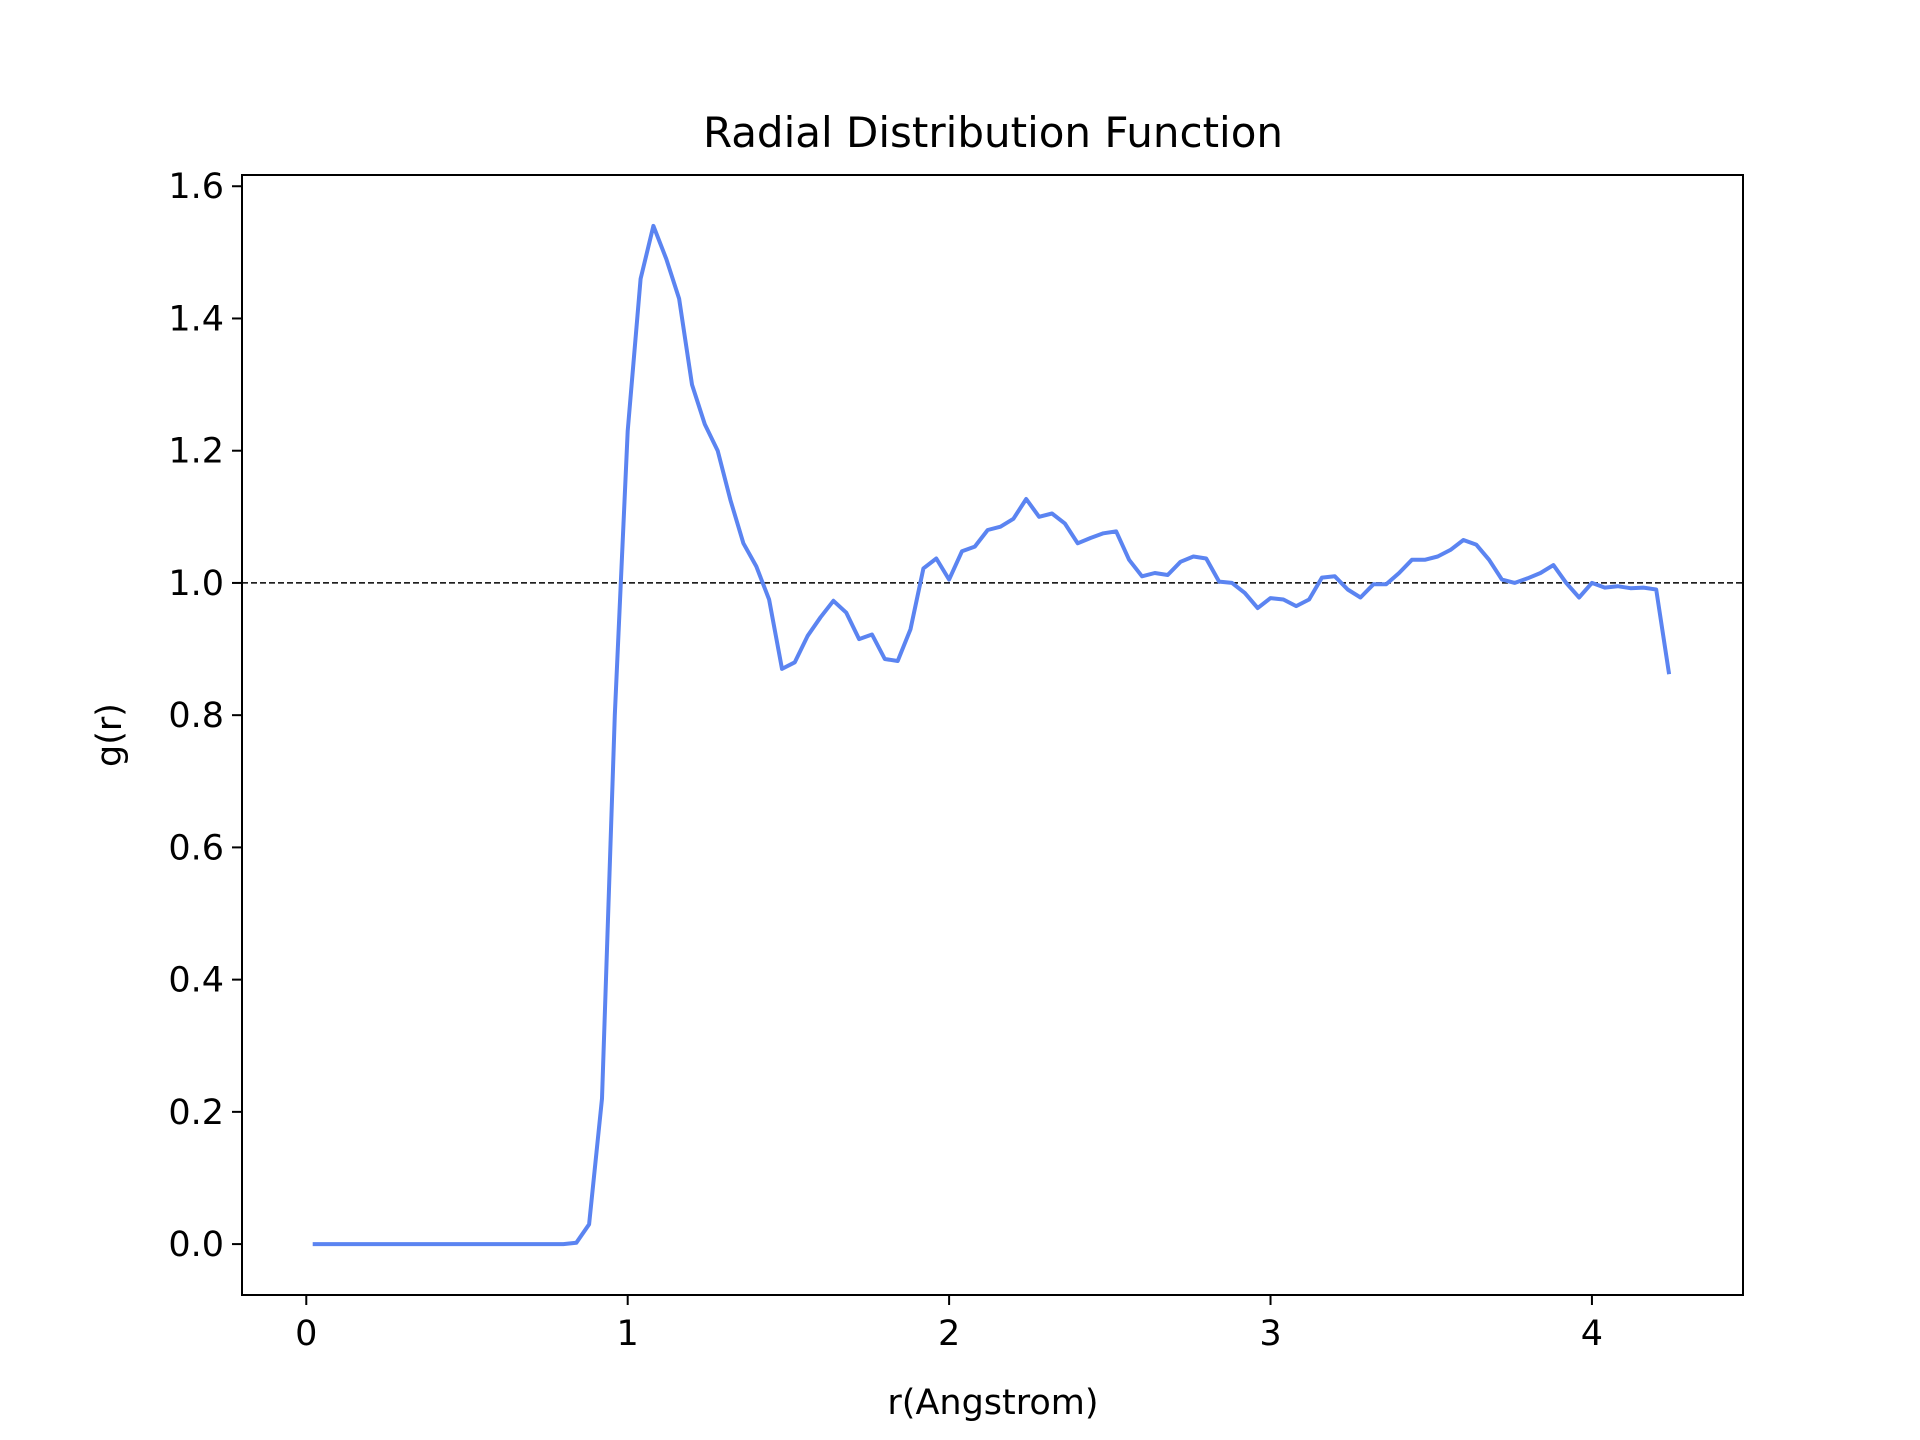 This screenshot has height=1440, width=1920. What do you see at coordinates (110, 735) in the screenshot?
I see `y-axis-label: g(r)` at bounding box center [110, 735].